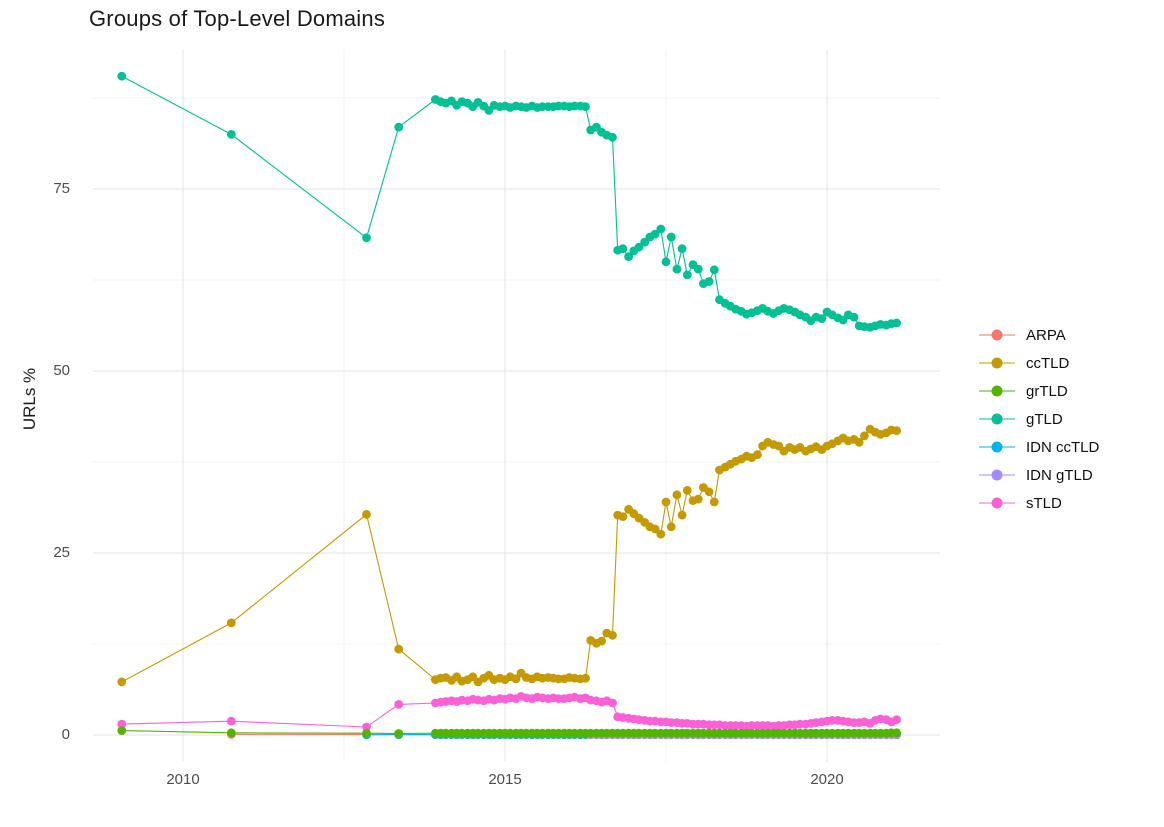 The image size is (1164, 827). Describe the element at coordinates (61, 370) in the screenshot. I see `y-tick-label: 50` at that location.